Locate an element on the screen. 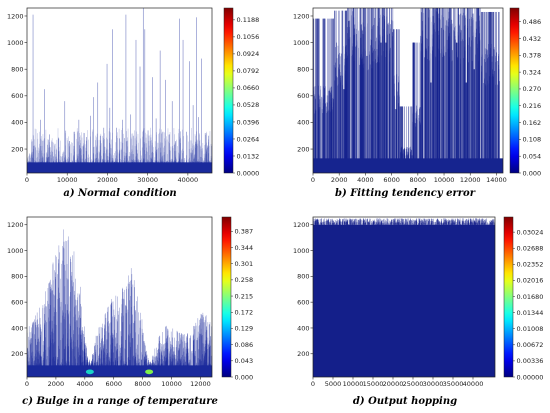 The height and width of the screenshot is (413, 550). panel-caption: c) Bulge in a range of temperature is located at coordinates (120, 401).